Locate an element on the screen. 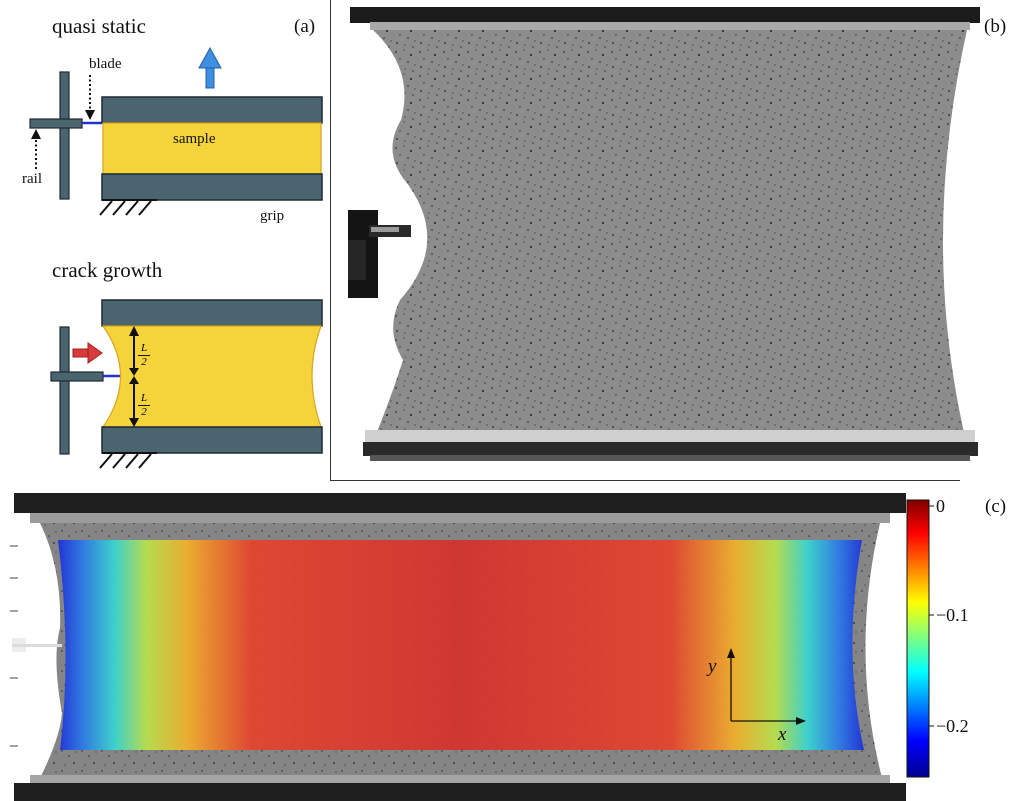  qs-rail-arm is located at coordinates (56, 123).